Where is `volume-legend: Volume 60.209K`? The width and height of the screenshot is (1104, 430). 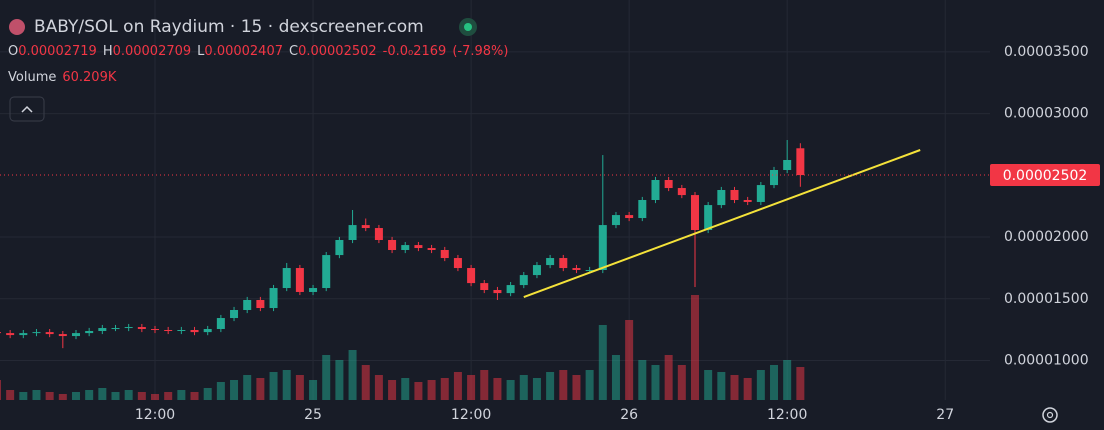 volume-legend: Volume 60.209K is located at coordinates (65, 77).